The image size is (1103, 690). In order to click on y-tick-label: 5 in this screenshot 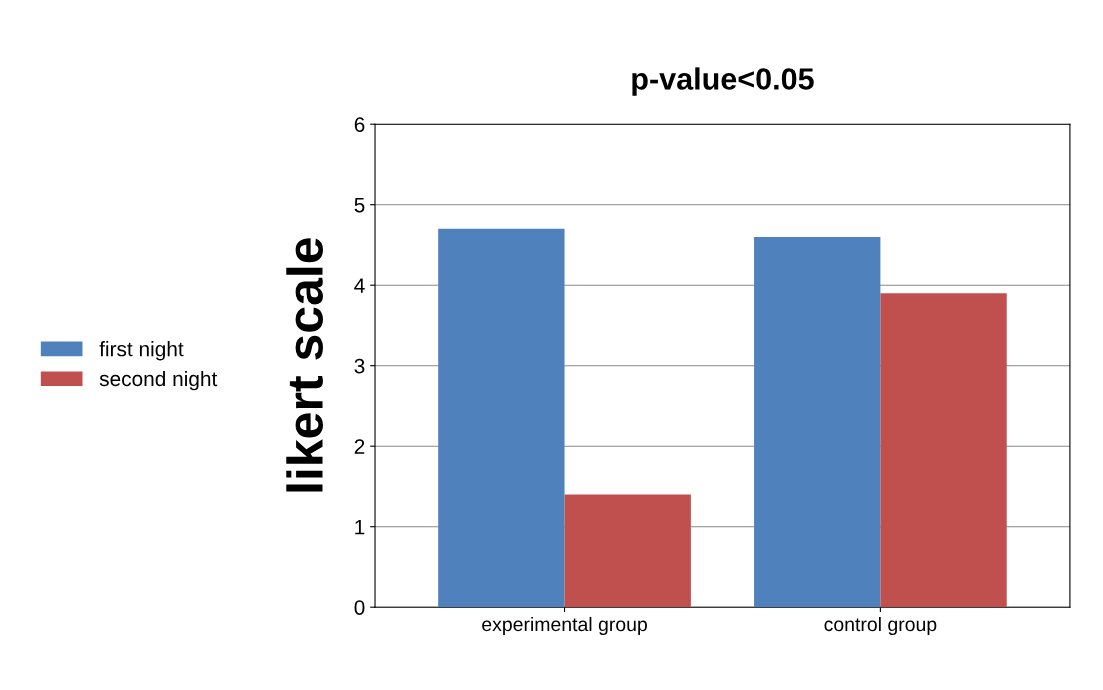, I will do `click(359, 205)`.